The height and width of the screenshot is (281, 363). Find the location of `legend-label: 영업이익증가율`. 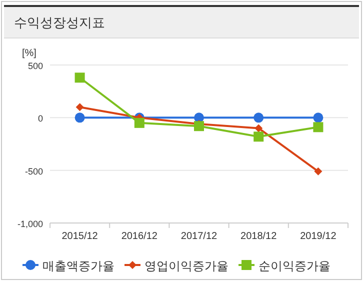

legend-label: 영업이익증가율 is located at coordinates (186, 266).